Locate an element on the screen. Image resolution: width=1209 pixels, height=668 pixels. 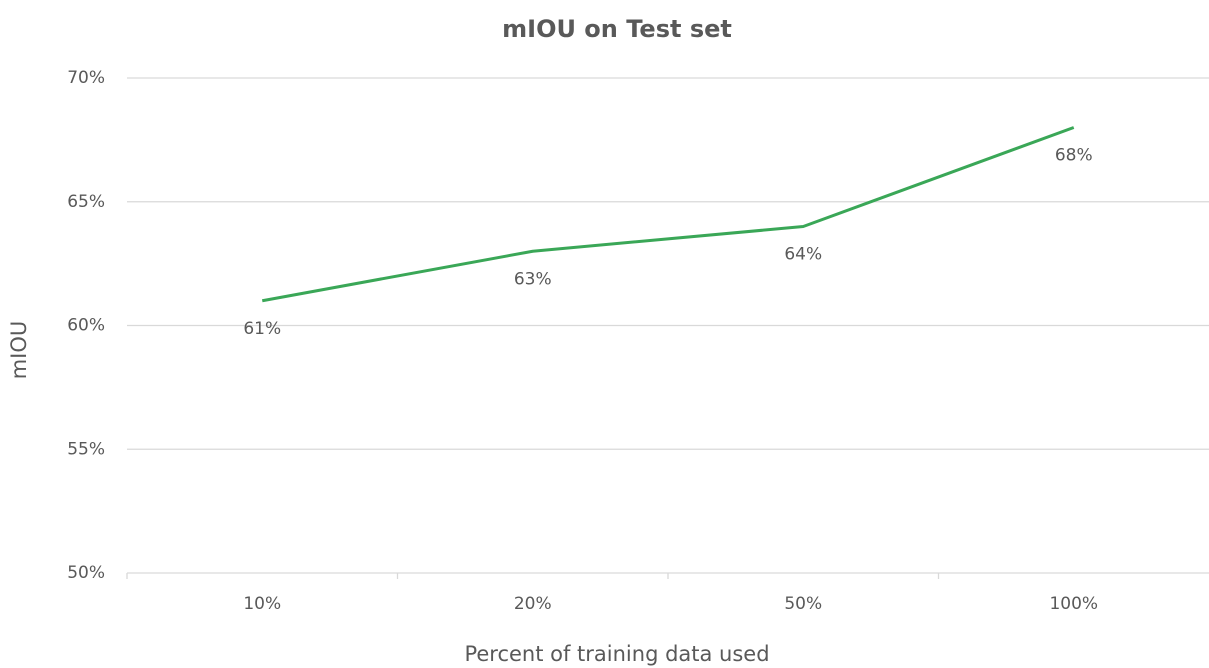
x-tick-label: 20% is located at coordinates (533, 604).